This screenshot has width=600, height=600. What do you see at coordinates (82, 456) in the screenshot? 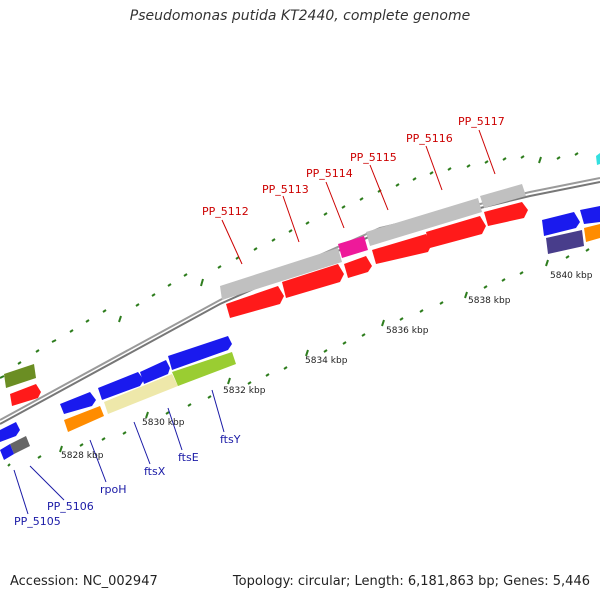
I see `tick-label-5828: 5828 kbp` at bounding box center [82, 456].